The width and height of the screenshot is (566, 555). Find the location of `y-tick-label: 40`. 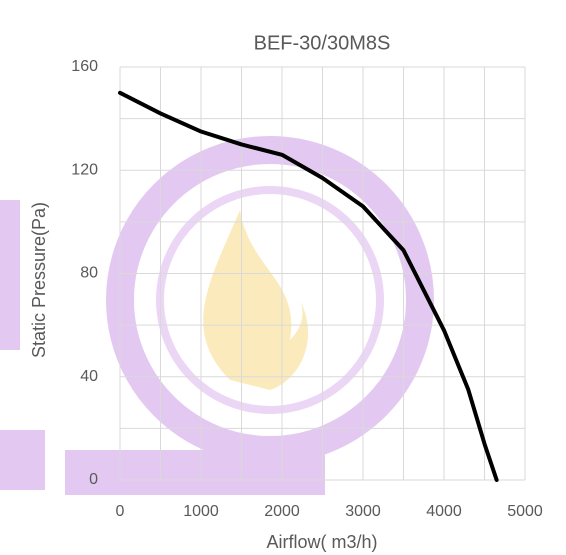

y-tick-label: 40 is located at coordinates (89, 376).